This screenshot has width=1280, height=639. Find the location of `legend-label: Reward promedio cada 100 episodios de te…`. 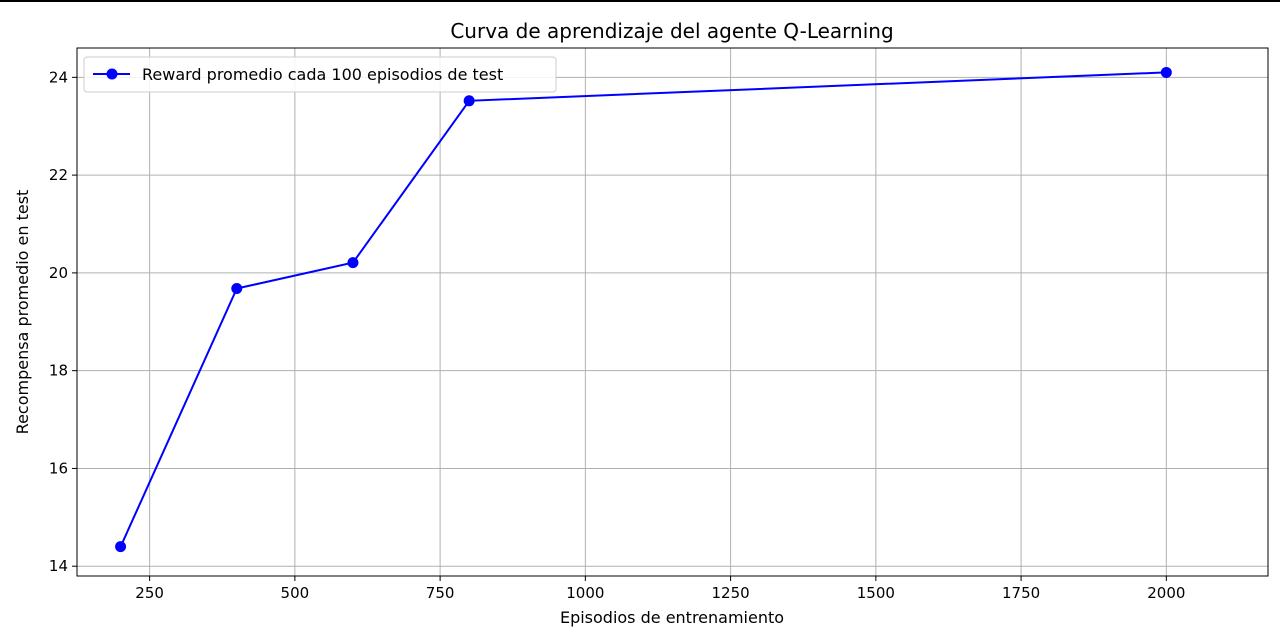

legend-label: Reward promedio cada 100 episodios de te… is located at coordinates (322, 74).